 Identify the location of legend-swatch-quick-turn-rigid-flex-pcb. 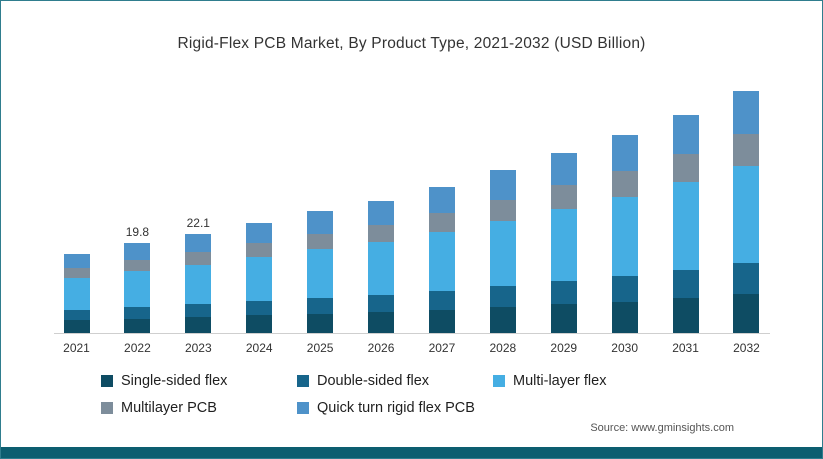
(303, 408).